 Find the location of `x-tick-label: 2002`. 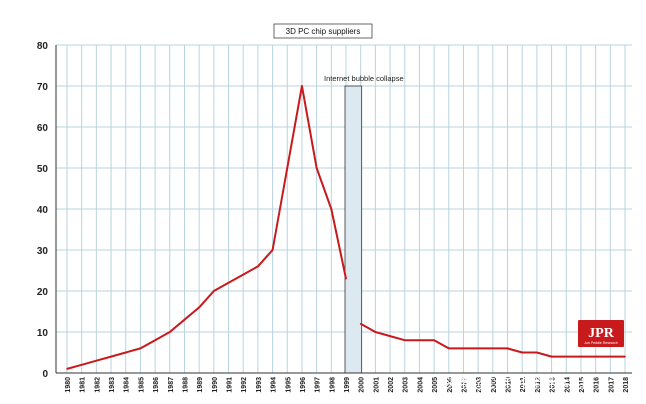

x-tick-label: 2002 is located at coordinates (391, 385).